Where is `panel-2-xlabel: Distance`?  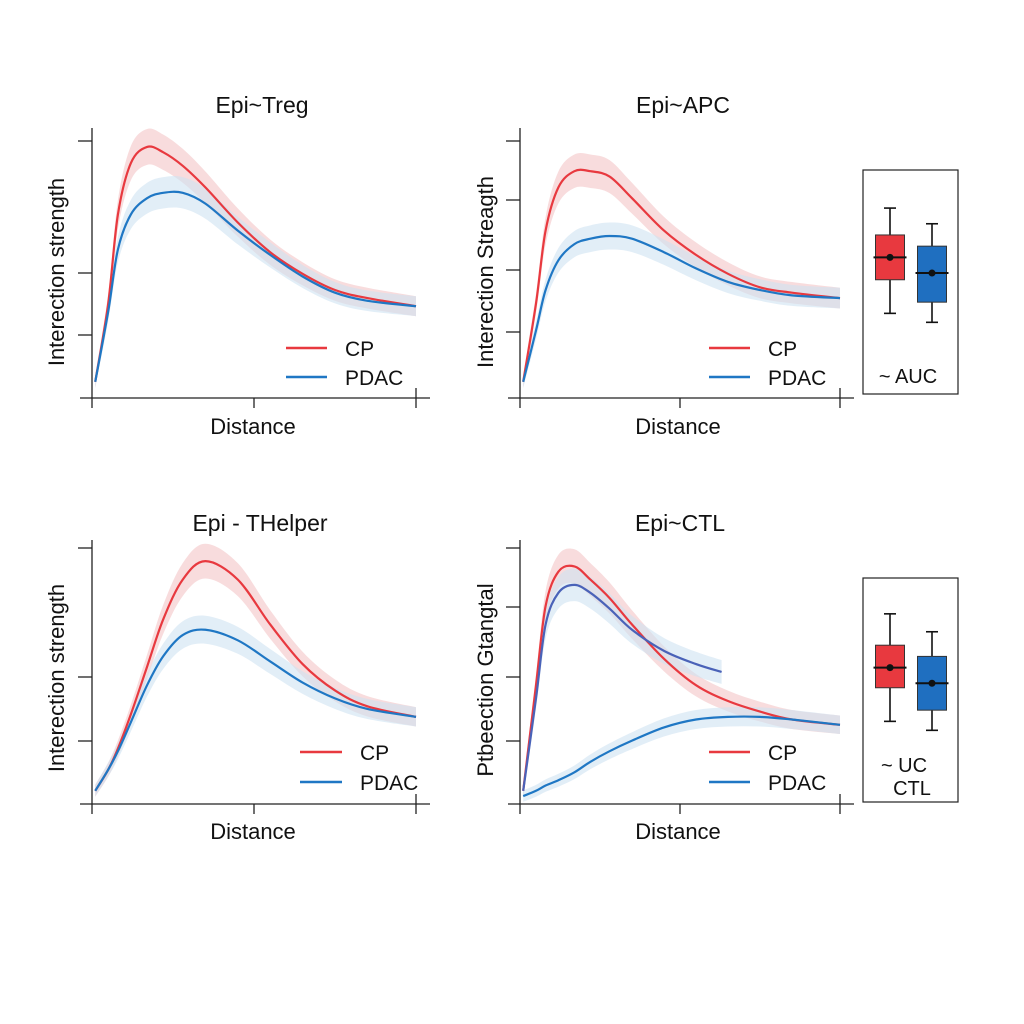 panel-2-xlabel: Distance is located at coordinates (678, 426).